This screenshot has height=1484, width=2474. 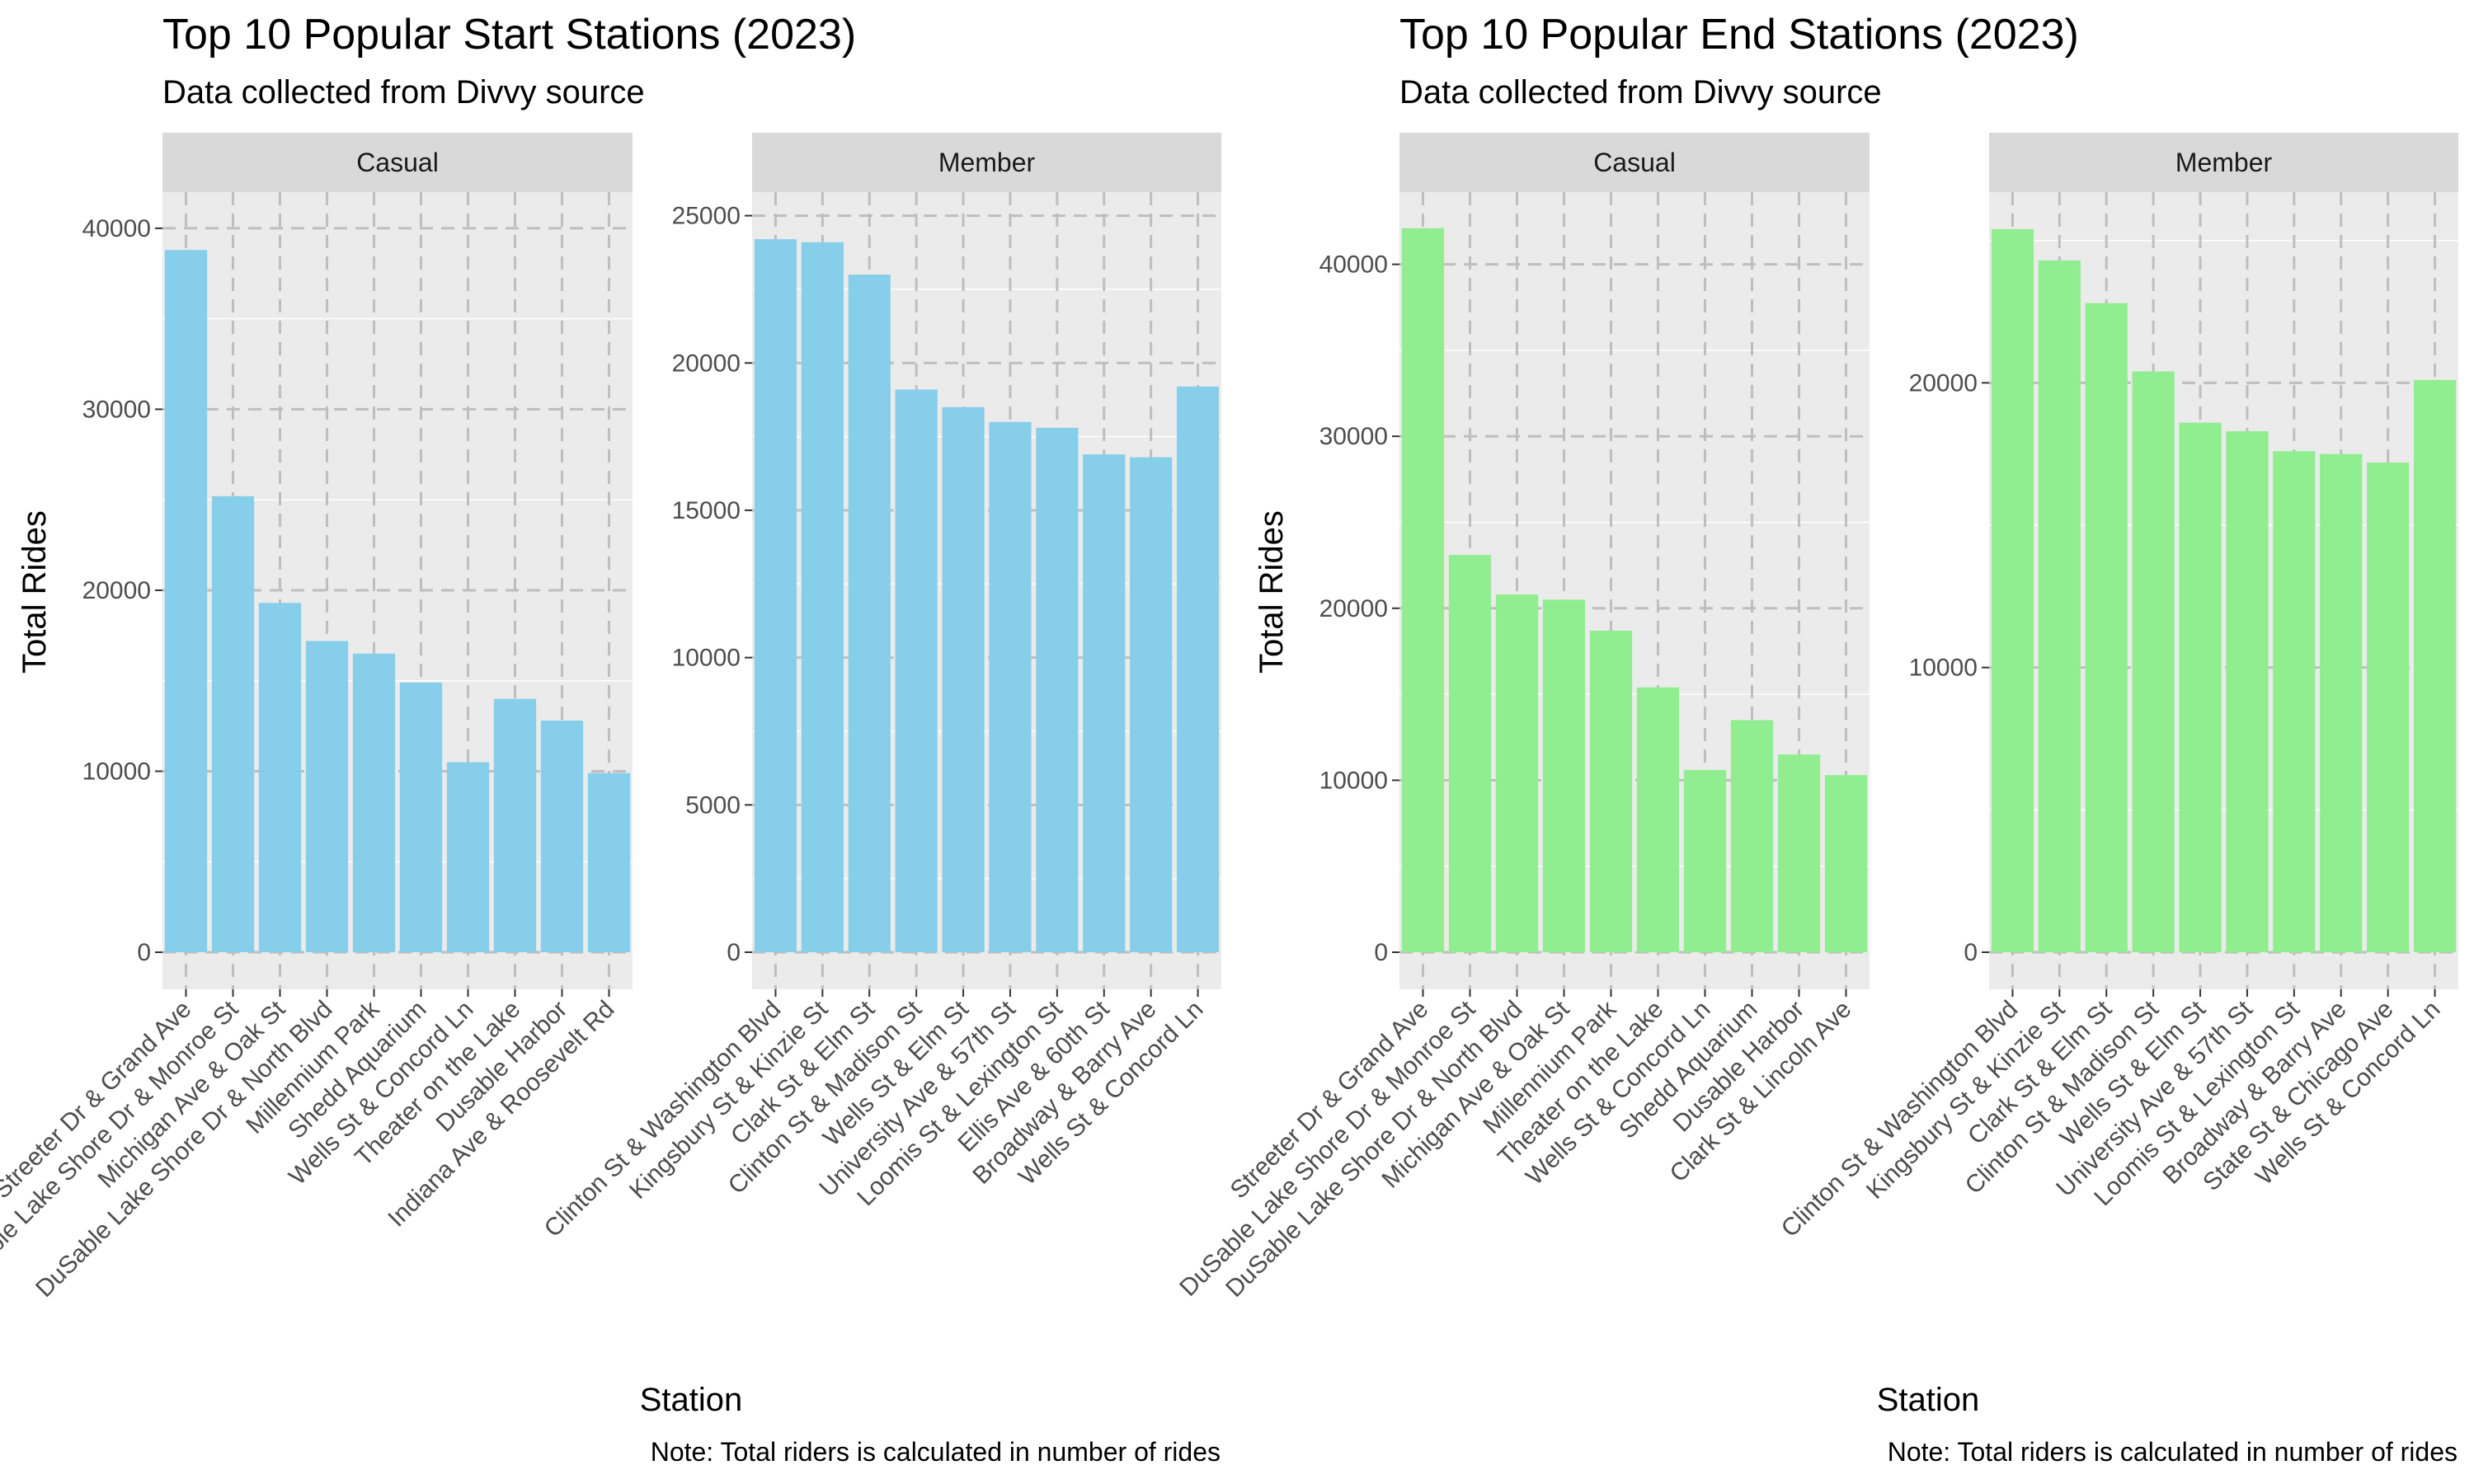 I want to click on chart-title: Top 10 Popular Start Stations (2023), so click(x=509, y=35).